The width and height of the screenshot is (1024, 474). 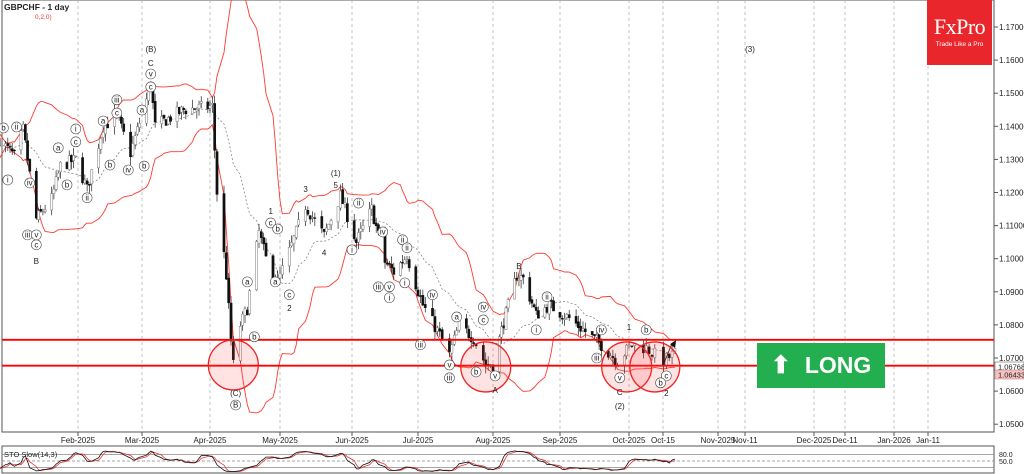 I want to click on wave-label: 5, so click(x=336, y=185).